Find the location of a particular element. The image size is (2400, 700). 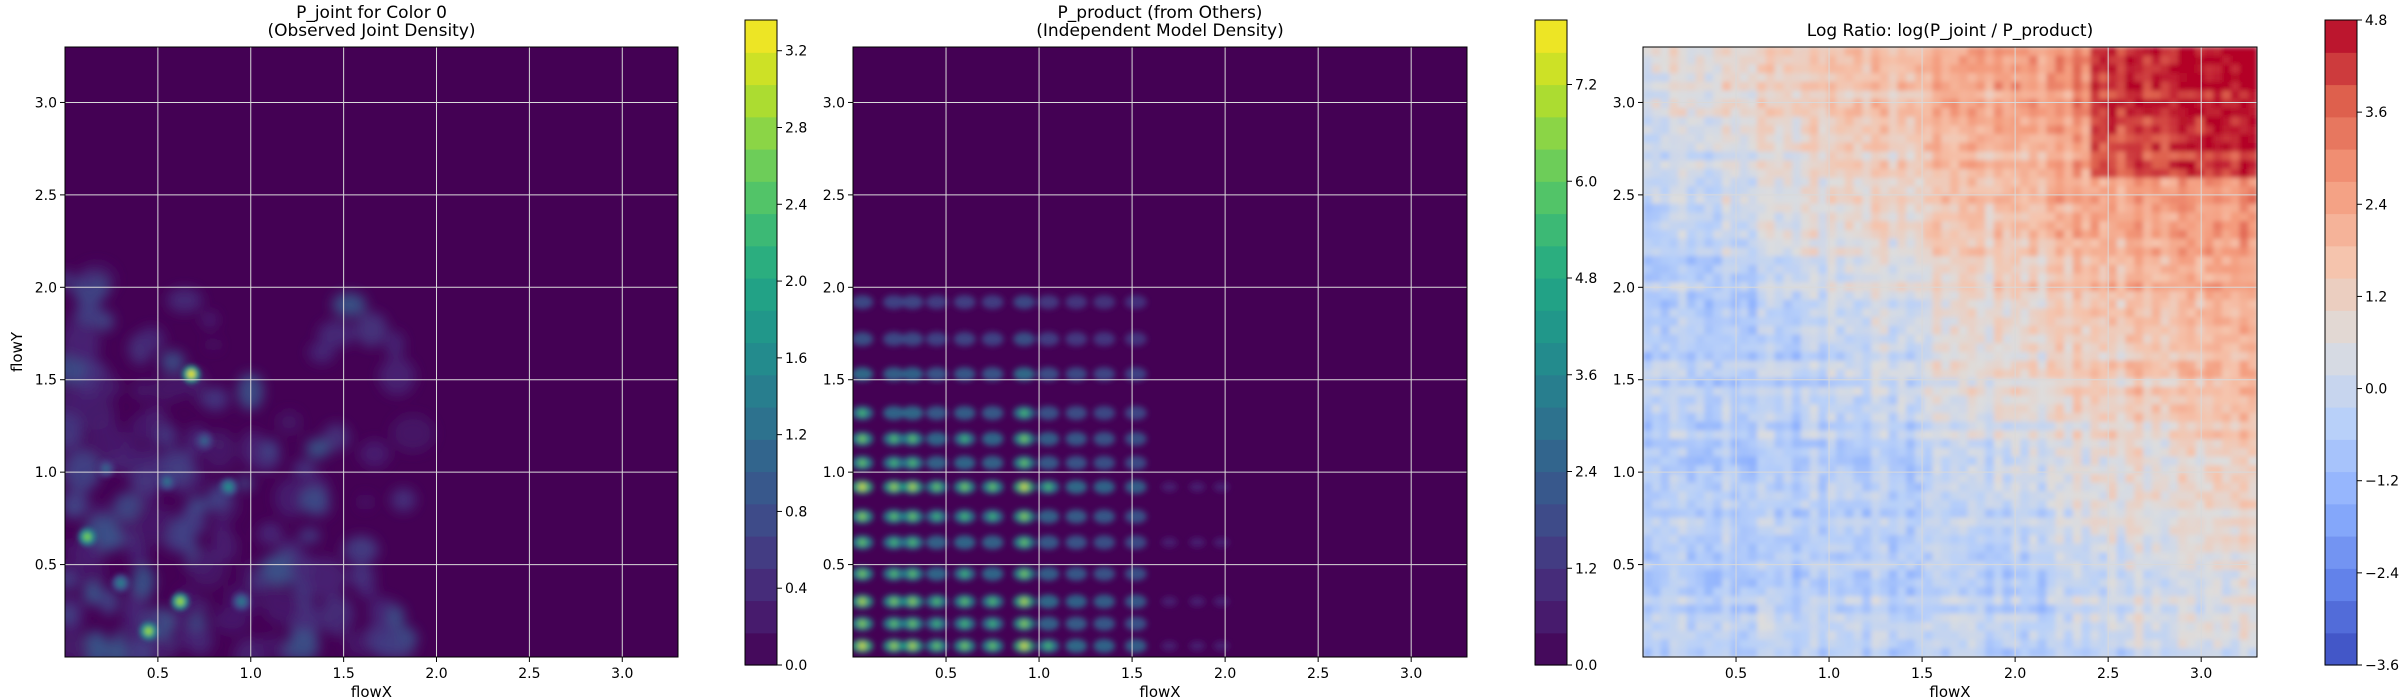

colorbar-tick-label: 7.2 is located at coordinates (1586, 86).